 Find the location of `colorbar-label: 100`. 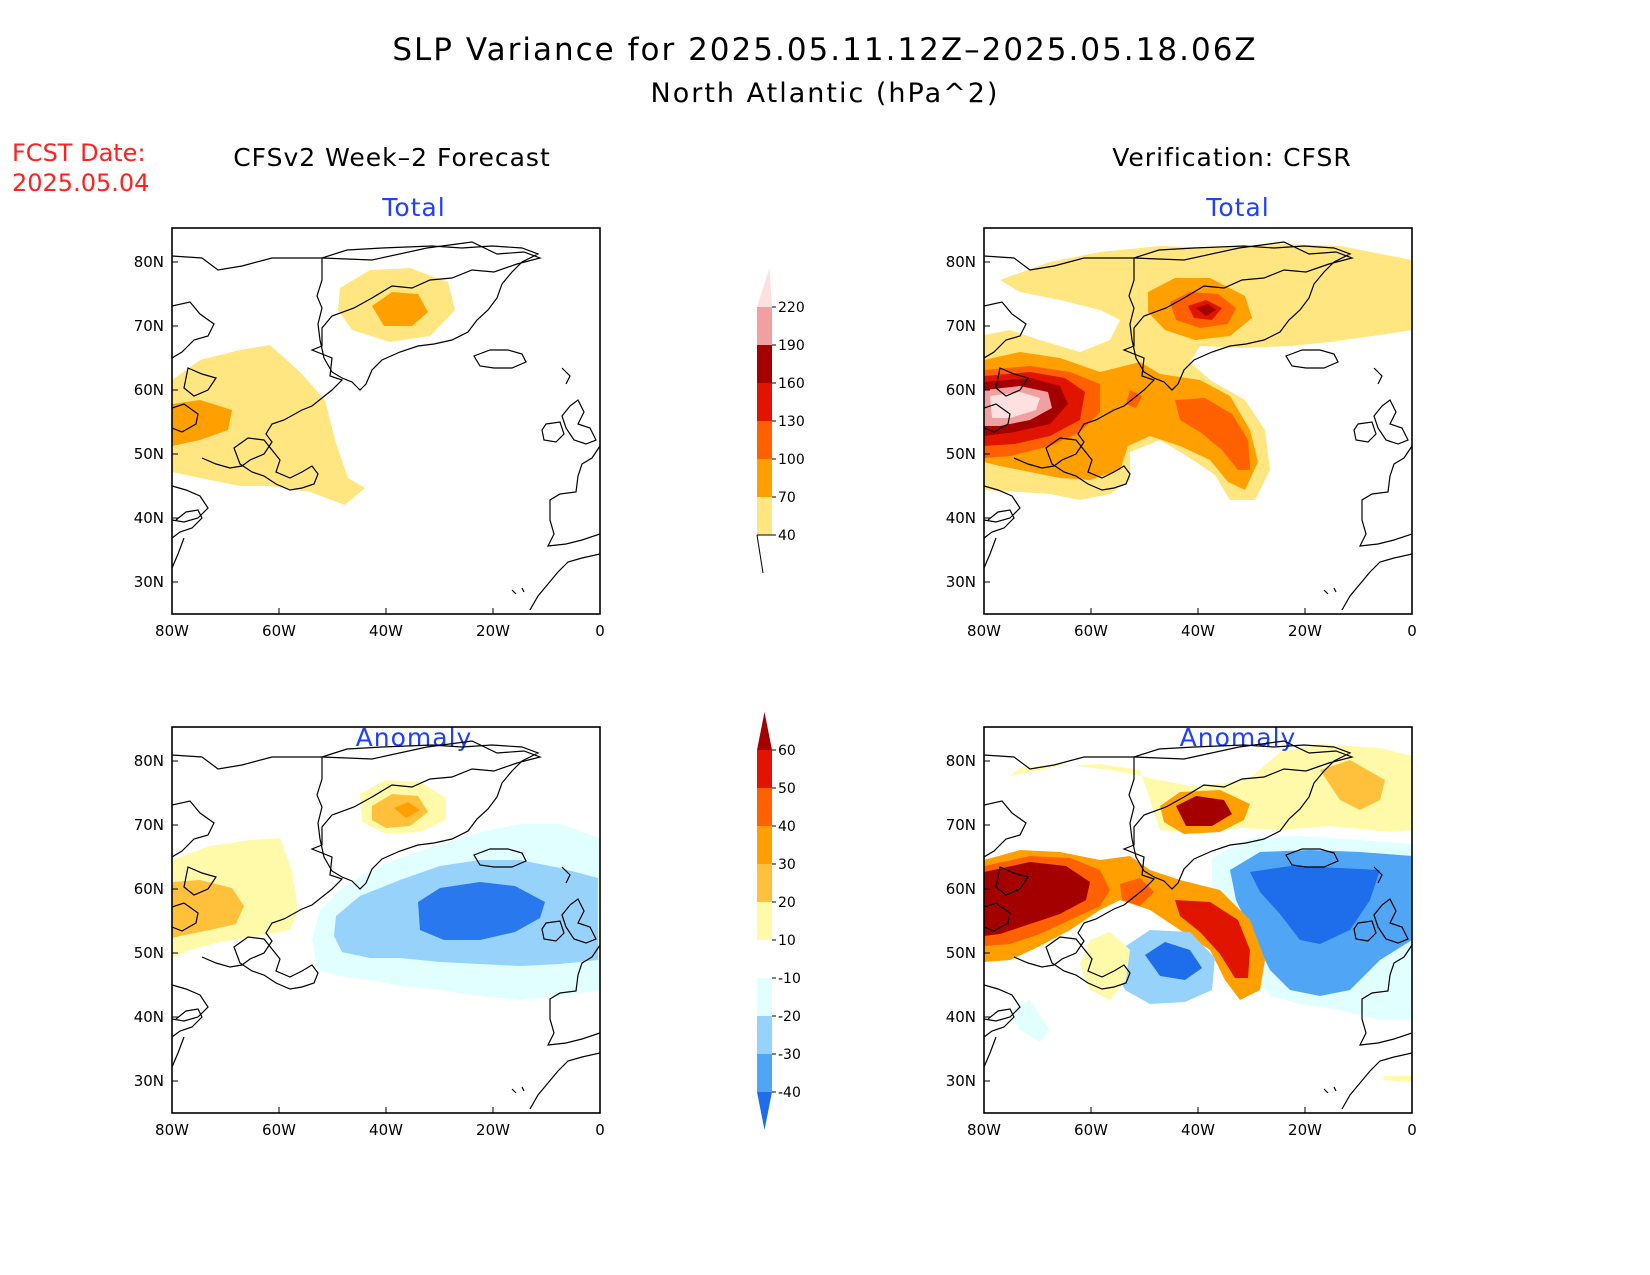

colorbar-label: 100 is located at coordinates (791, 460).